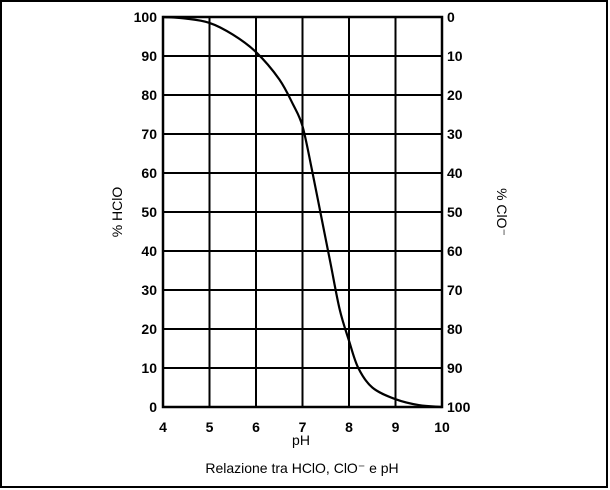  What do you see at coordinates (149, 368) in the screenshot?
I see `y-tick-label-left: 10` at bounding box center [149, 368].